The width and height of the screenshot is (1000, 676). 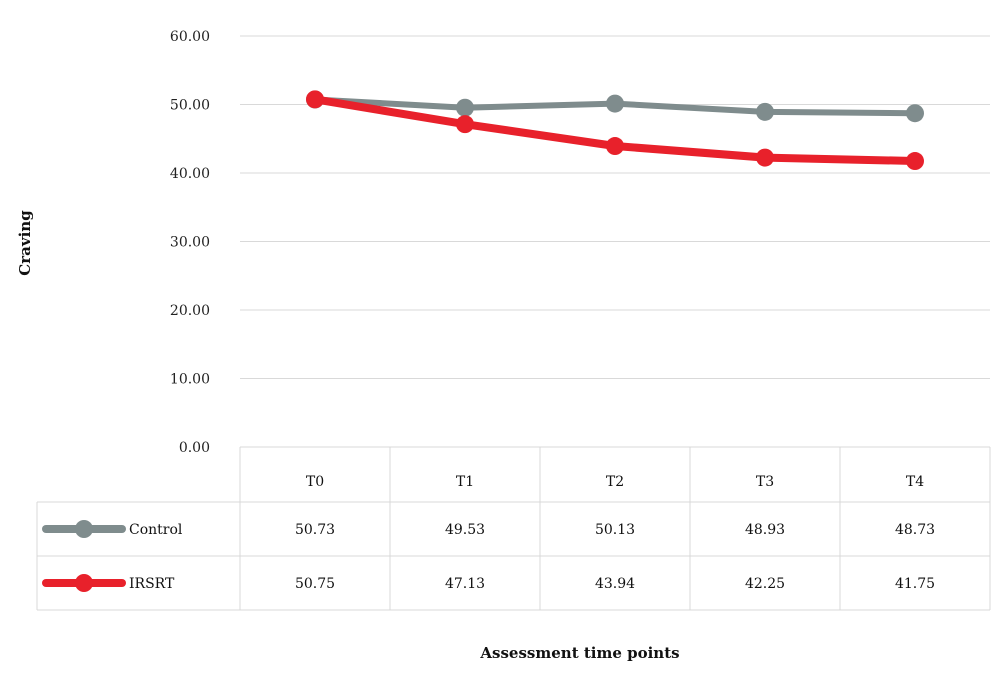 I want to click on x-axis-title: Assessment time points, so click(x=579, y=653).